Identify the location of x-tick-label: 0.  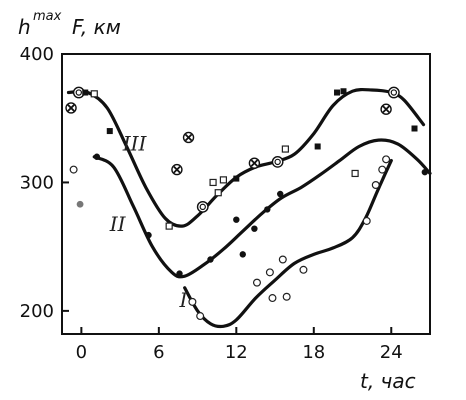
(81, 352).